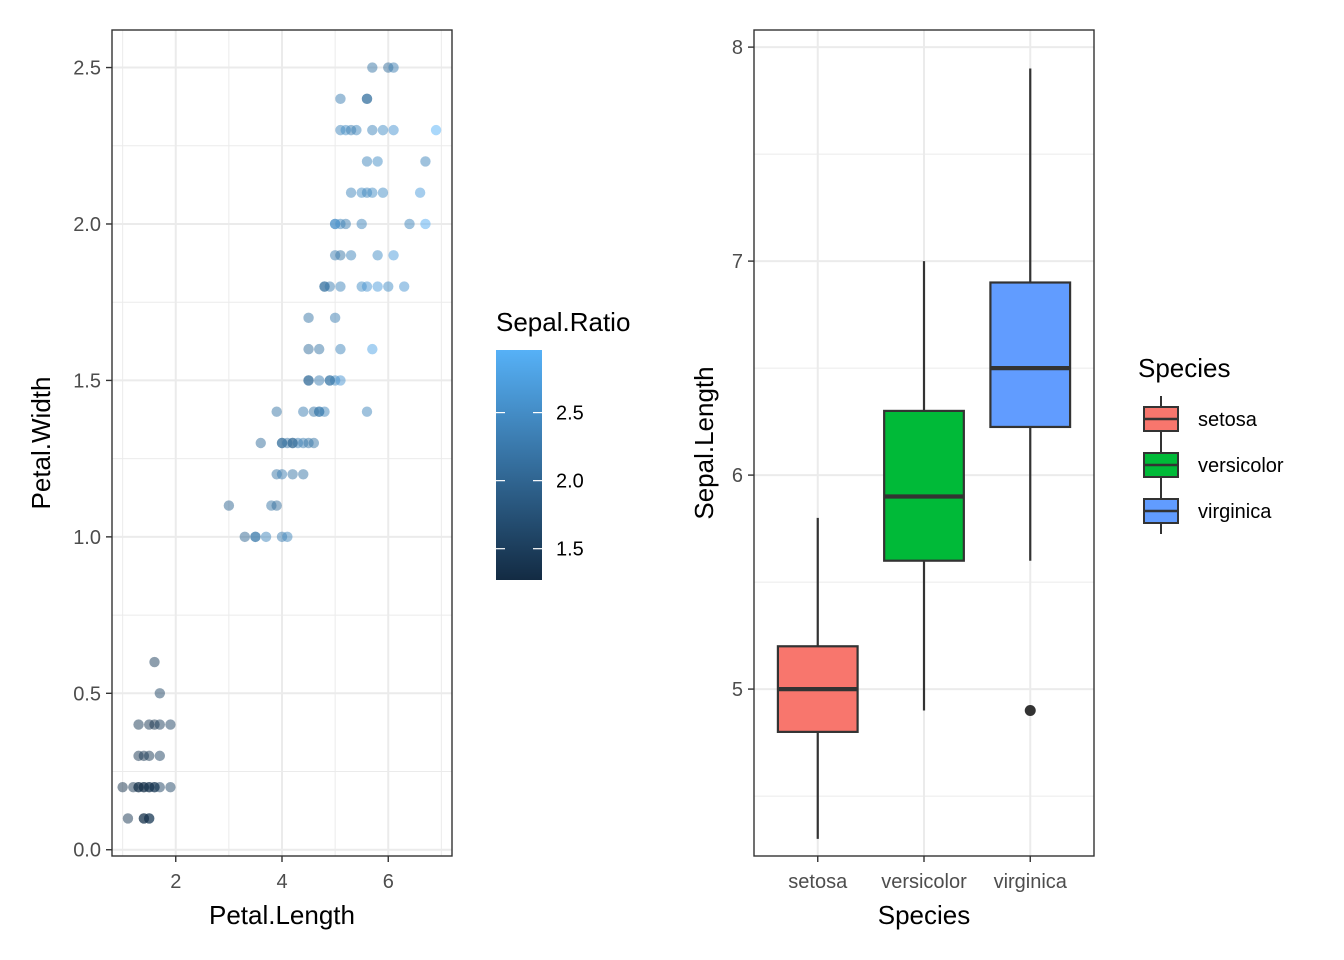 The image size is (1344, 960). I want to click on color-legend-ticks: 1.5 2.0 2.5, so click(540, 482).